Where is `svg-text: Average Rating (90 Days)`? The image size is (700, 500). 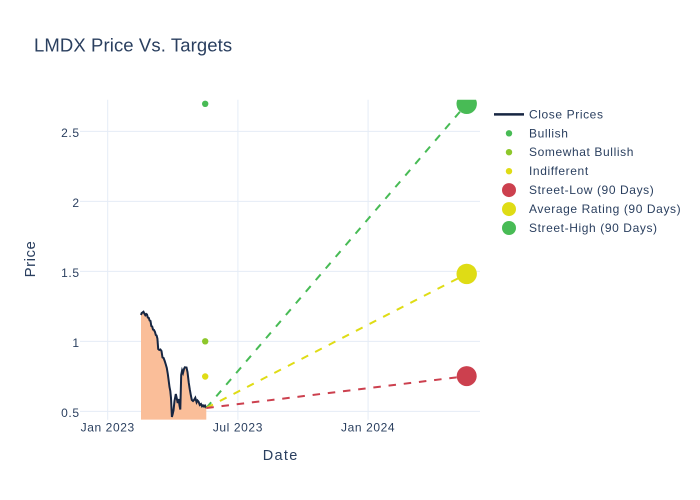
svg-text: Average Rating (90 Days) is located at coordinates (605, 209).